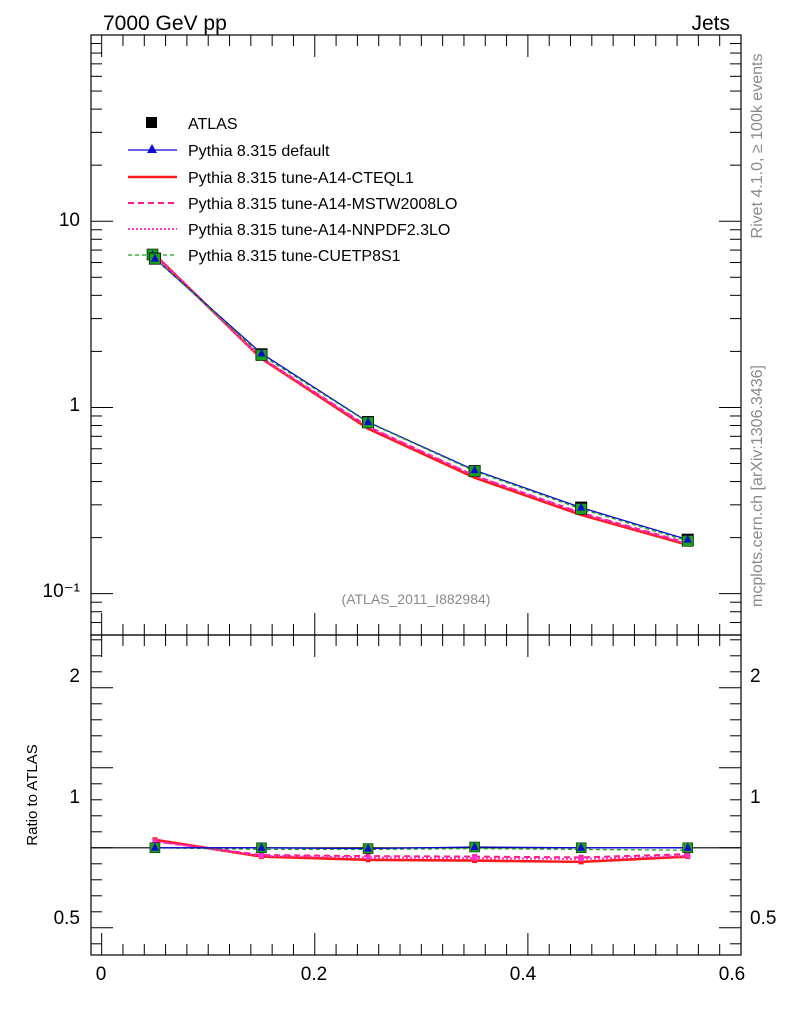 Image resolution: width=786 pixels, height=1024 pixels. I want to click on ratio-series-group, so click(421, 851).